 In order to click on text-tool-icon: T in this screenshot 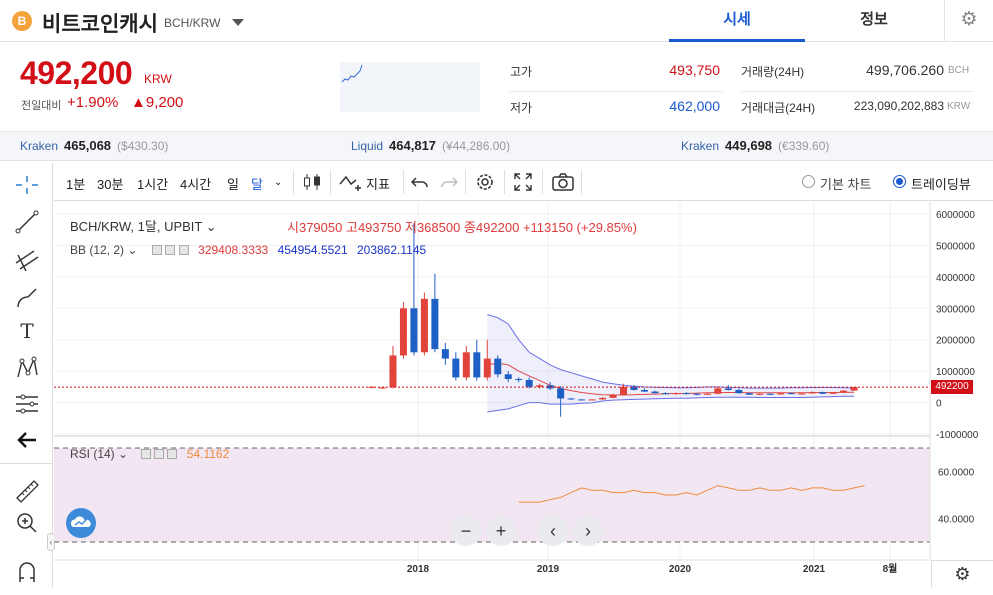, I will do `click(27, 331)`.